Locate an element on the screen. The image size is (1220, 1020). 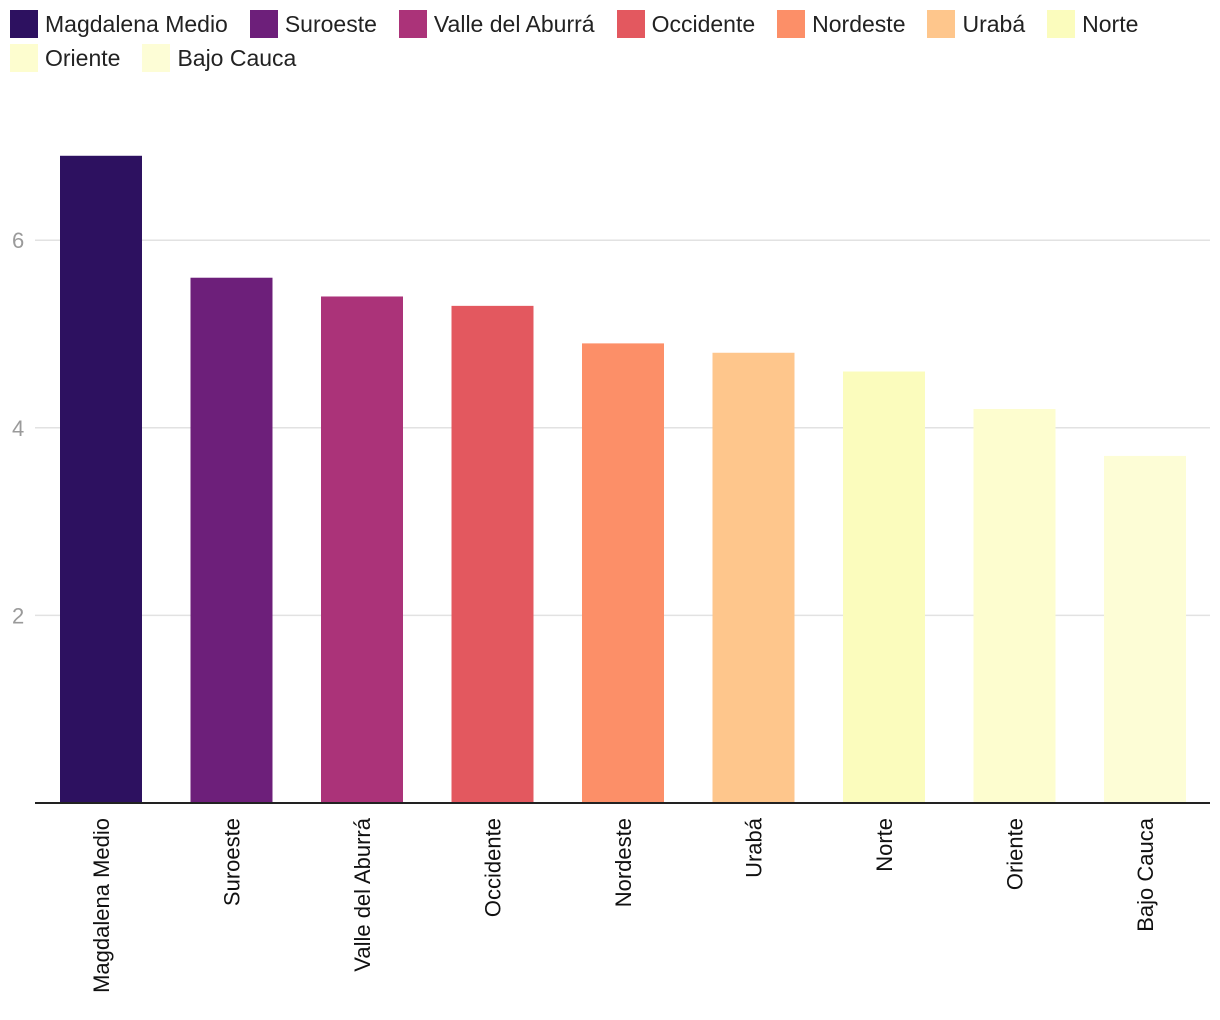
y-tick-label: 2 is located at coordinates (18, 615).